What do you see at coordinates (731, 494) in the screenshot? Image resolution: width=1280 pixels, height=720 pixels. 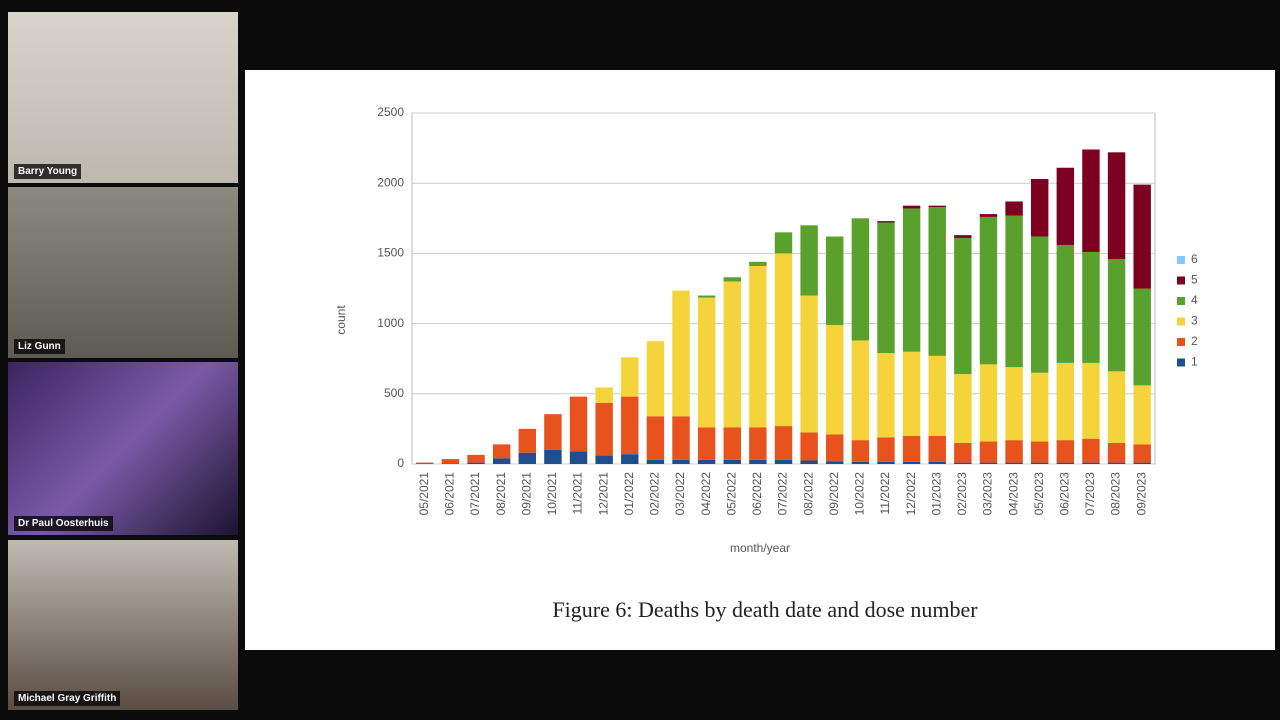 I see `x-tick-label: 05/2022` at bounding box center [731, 494].